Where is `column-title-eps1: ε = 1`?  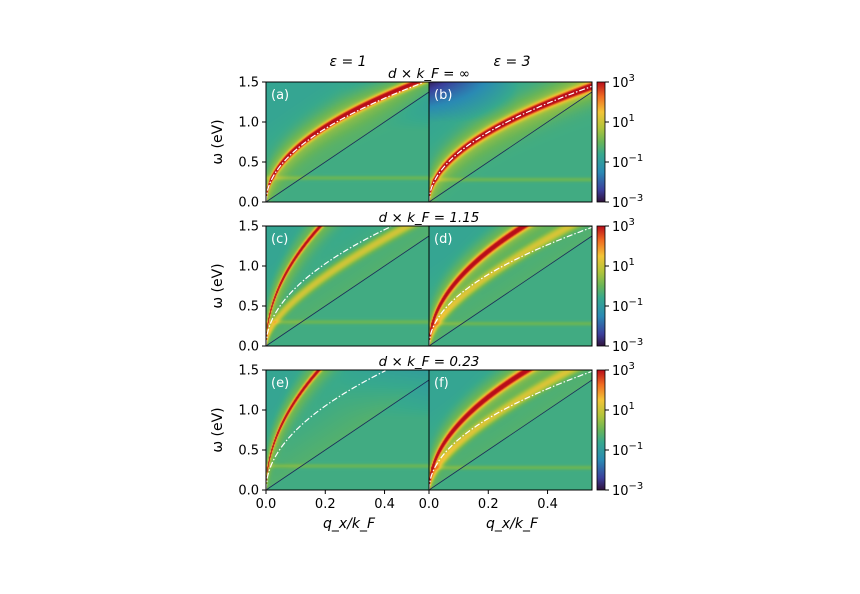
column-title-eps1: ε = 1 is located at coordinates (347, 62).